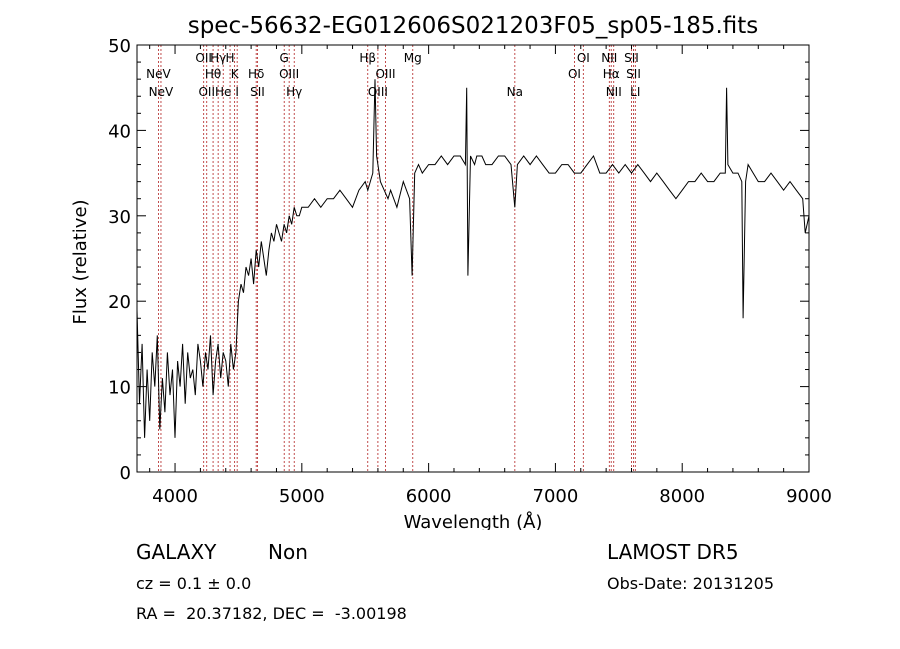 This screenshot has height=649, width=900. What do you see at coordinates (218, 58) in the screenshot?
I see `line-marker-label-5: Hγ` at bounding box center [218, 58].